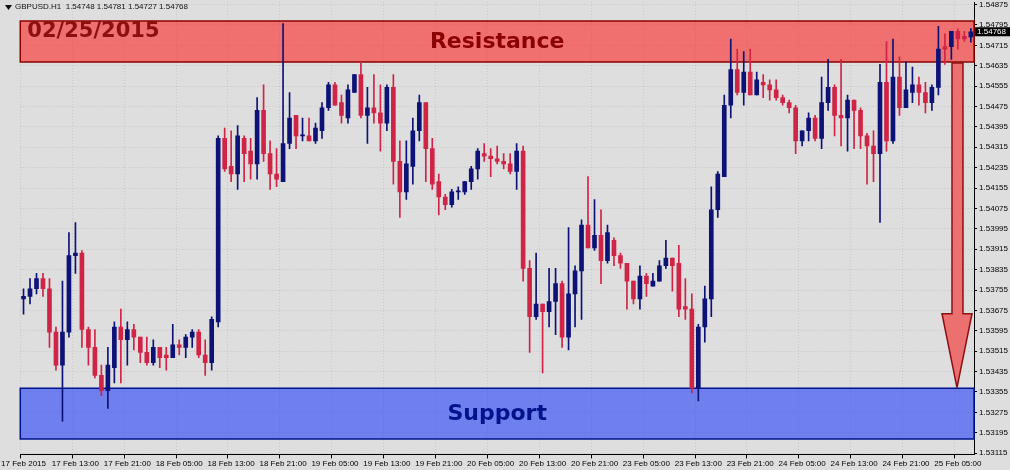 This screenshot has width=1010, height=470. I want to click on y-tick-label: 1.53675, so click(994, 310).